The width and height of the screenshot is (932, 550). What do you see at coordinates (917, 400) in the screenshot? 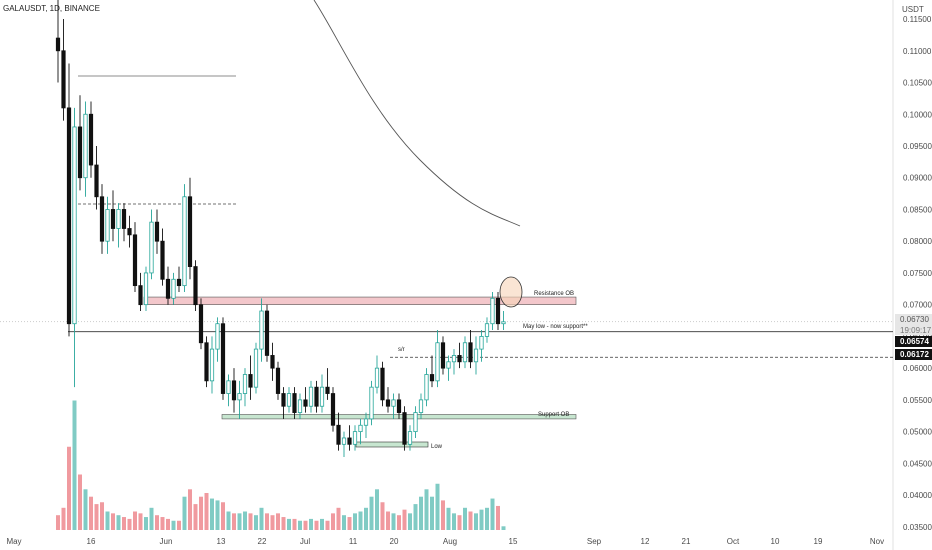
I see `price-tick-12: 0.05500` at bounding box center [917, 400].